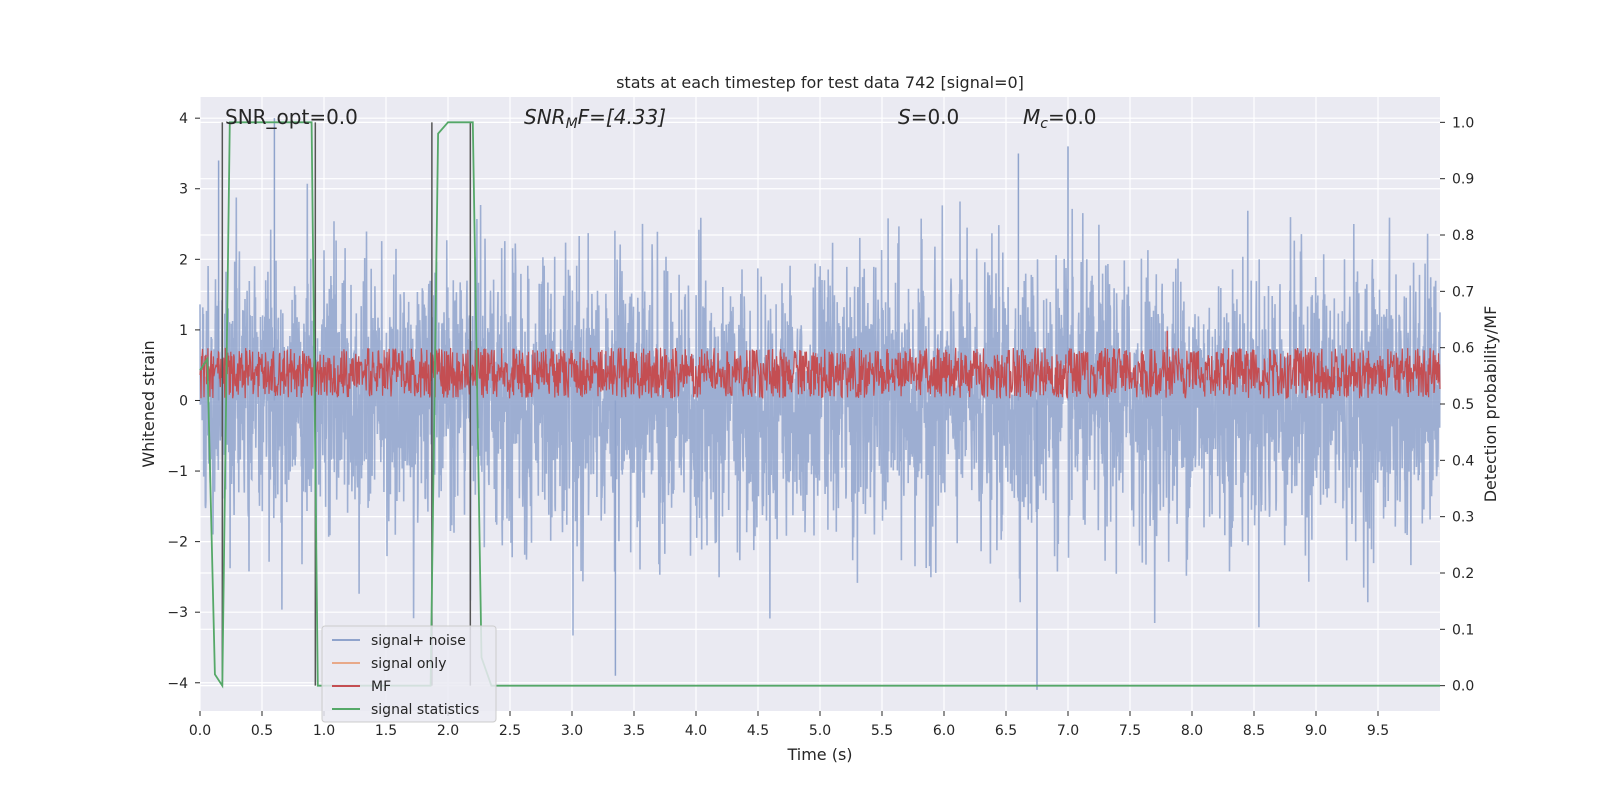  Describe the element at coordinates (820, 373) in the screenshot. I see `mf-line` at that location.